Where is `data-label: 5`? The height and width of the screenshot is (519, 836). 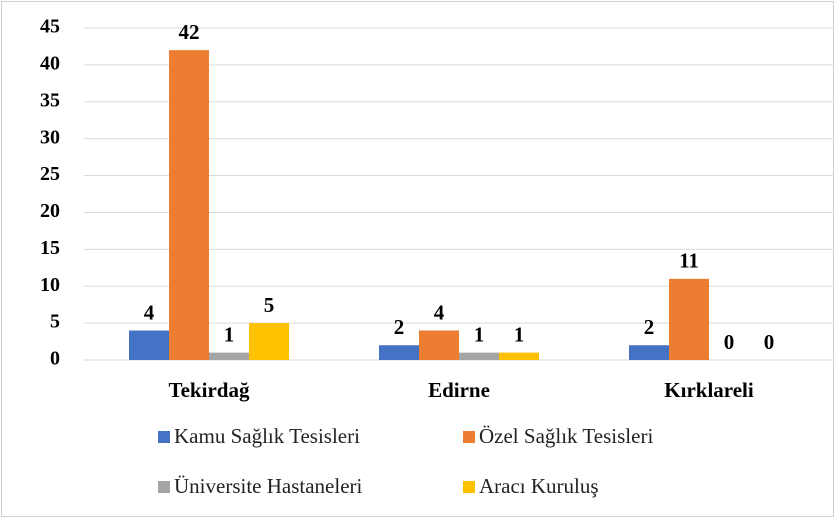 data-label: 5 is located at coordinates (269, 305).